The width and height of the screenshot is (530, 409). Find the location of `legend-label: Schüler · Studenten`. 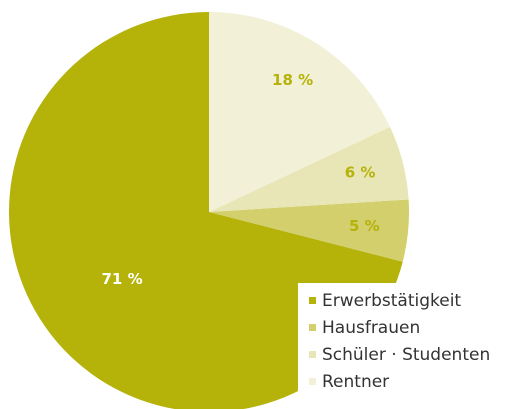

legend-label: Schüler · Studenten is located at coordinates (406, 355).